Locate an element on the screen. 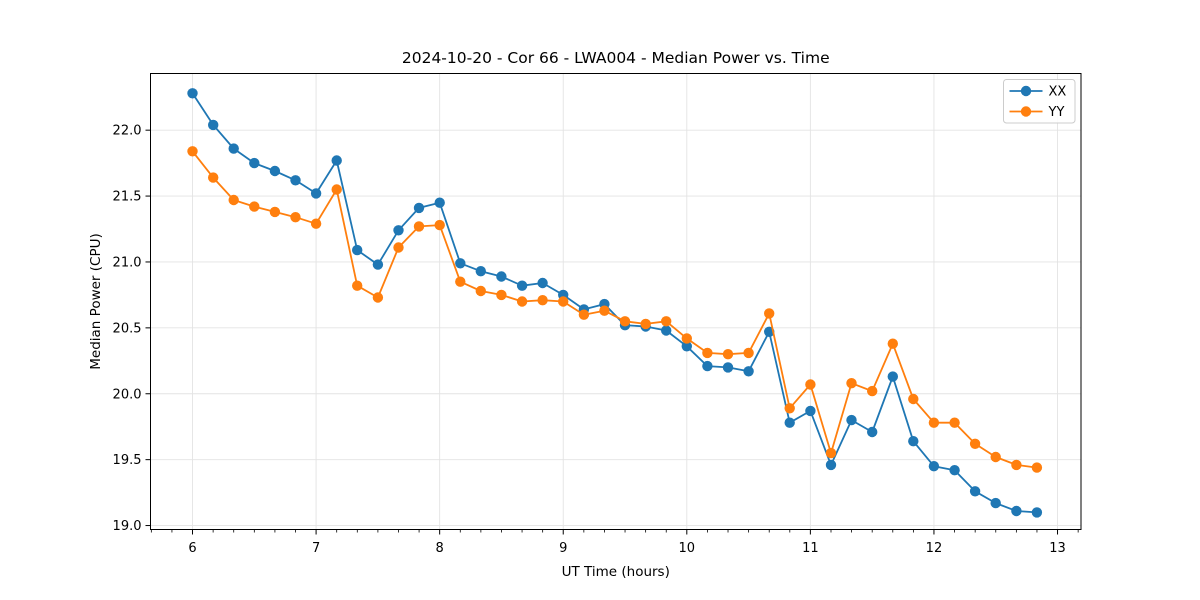 The width and height of the screenshot is (1200, 600). y-tick-label: 20.0 is located at coordinates (127, 394).